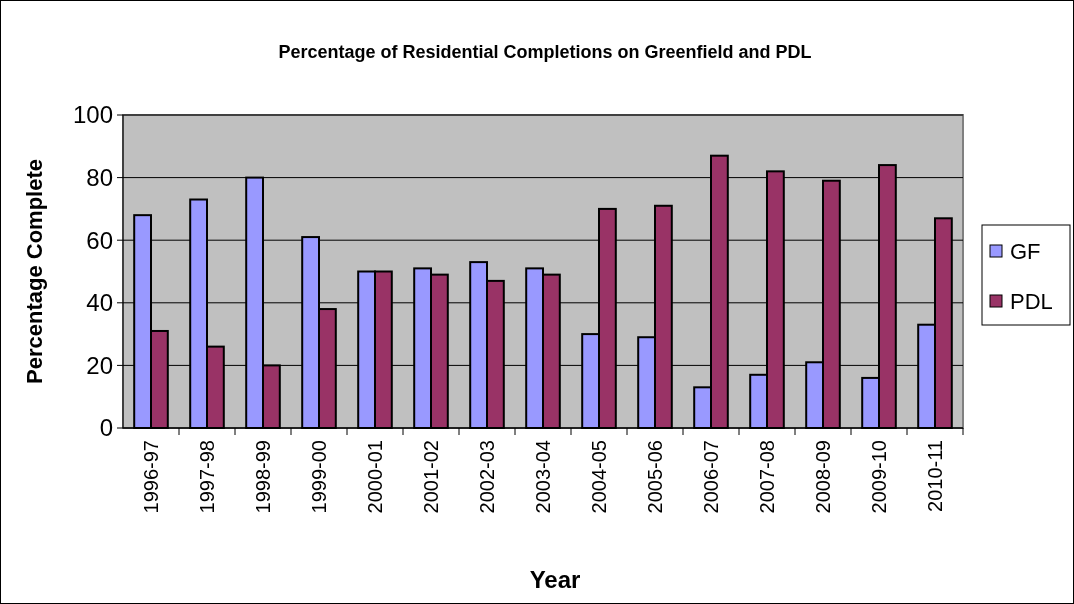 The height and width of the screenshot is (604, 1074). I want to click on chart-title: Percentage of Residential Completions on Greenfield and PDL, so click(545, 52).